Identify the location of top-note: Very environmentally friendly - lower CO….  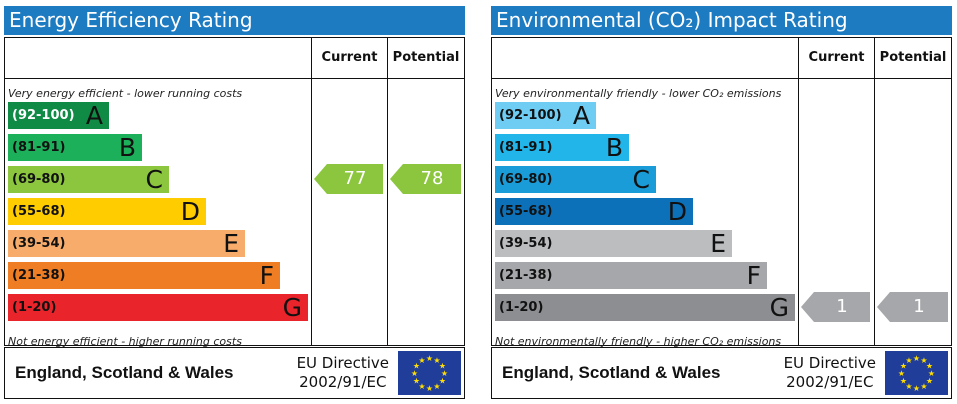
(638, 93).